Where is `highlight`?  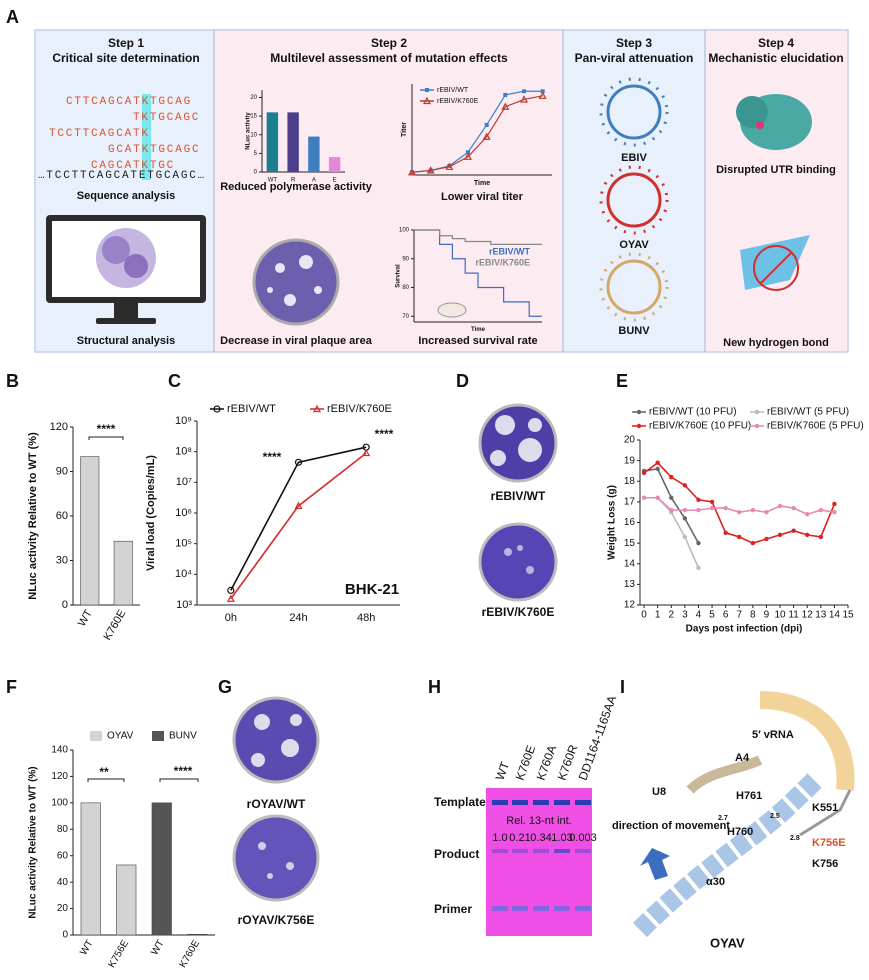
highlight is located at coordinates (146, 137).